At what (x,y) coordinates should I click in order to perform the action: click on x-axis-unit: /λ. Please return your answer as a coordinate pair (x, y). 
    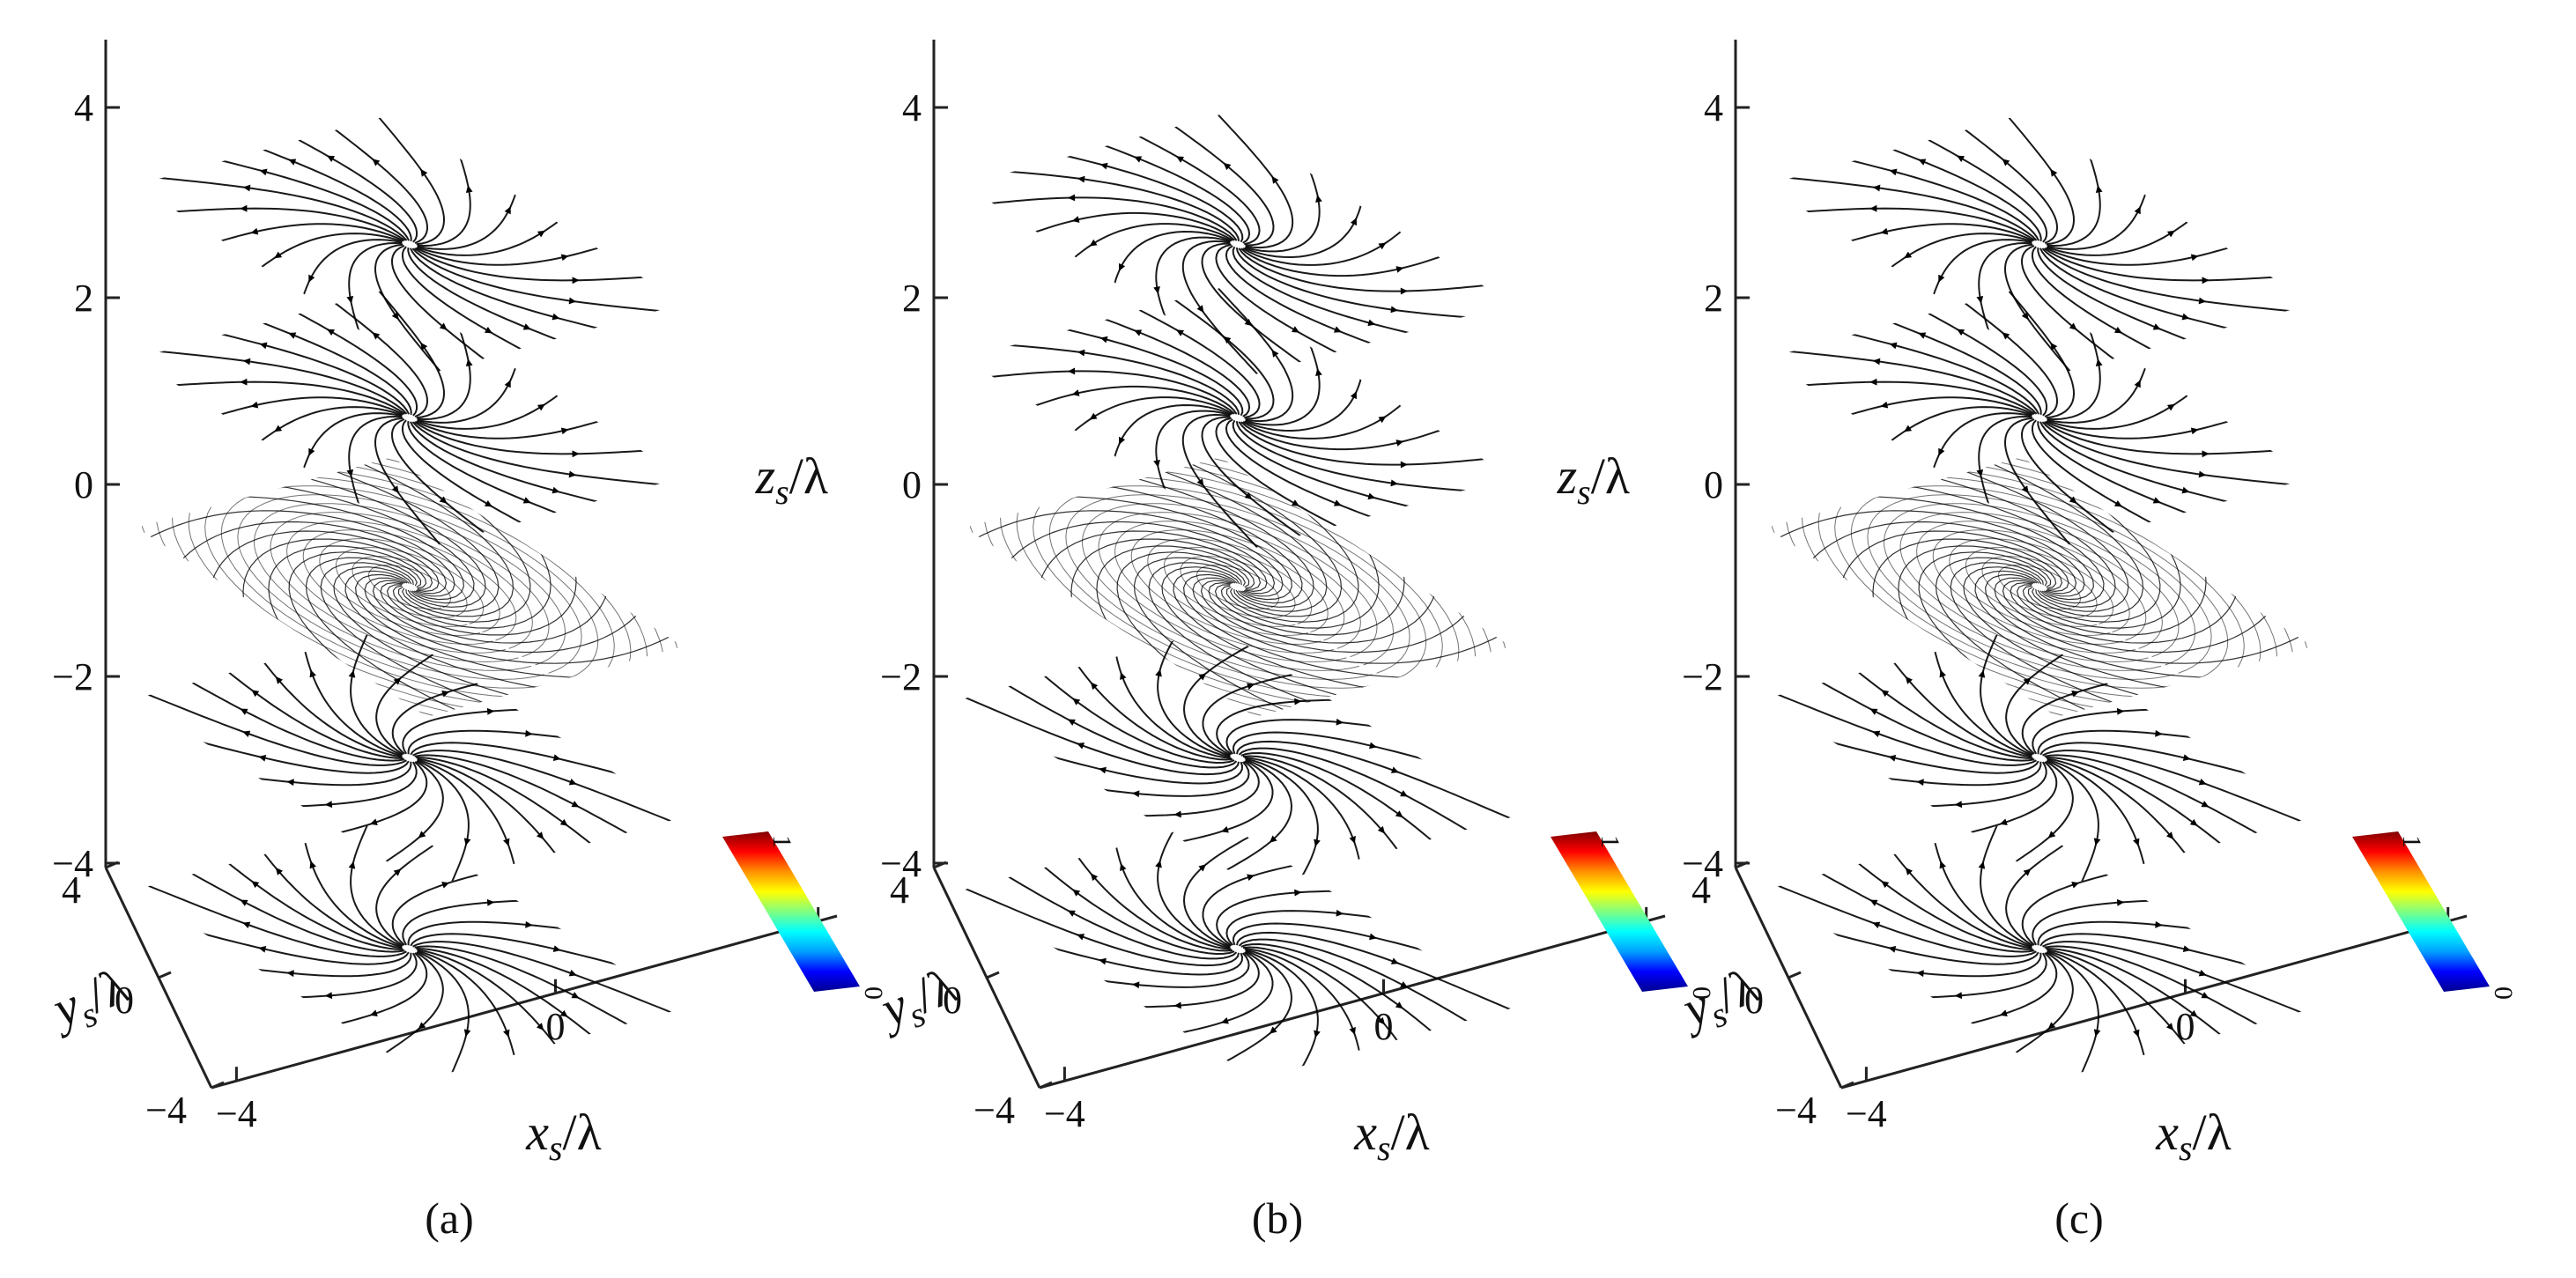
    Looking at the image, I should click on (583, 1133).